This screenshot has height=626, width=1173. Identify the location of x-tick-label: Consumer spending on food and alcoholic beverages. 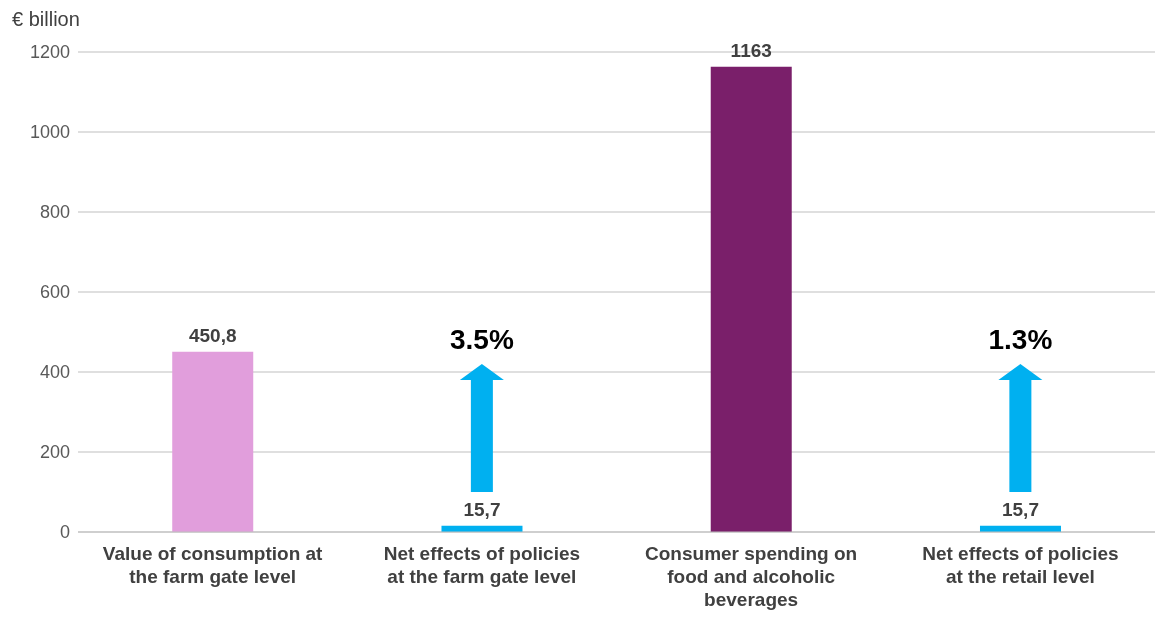
(751, 576).